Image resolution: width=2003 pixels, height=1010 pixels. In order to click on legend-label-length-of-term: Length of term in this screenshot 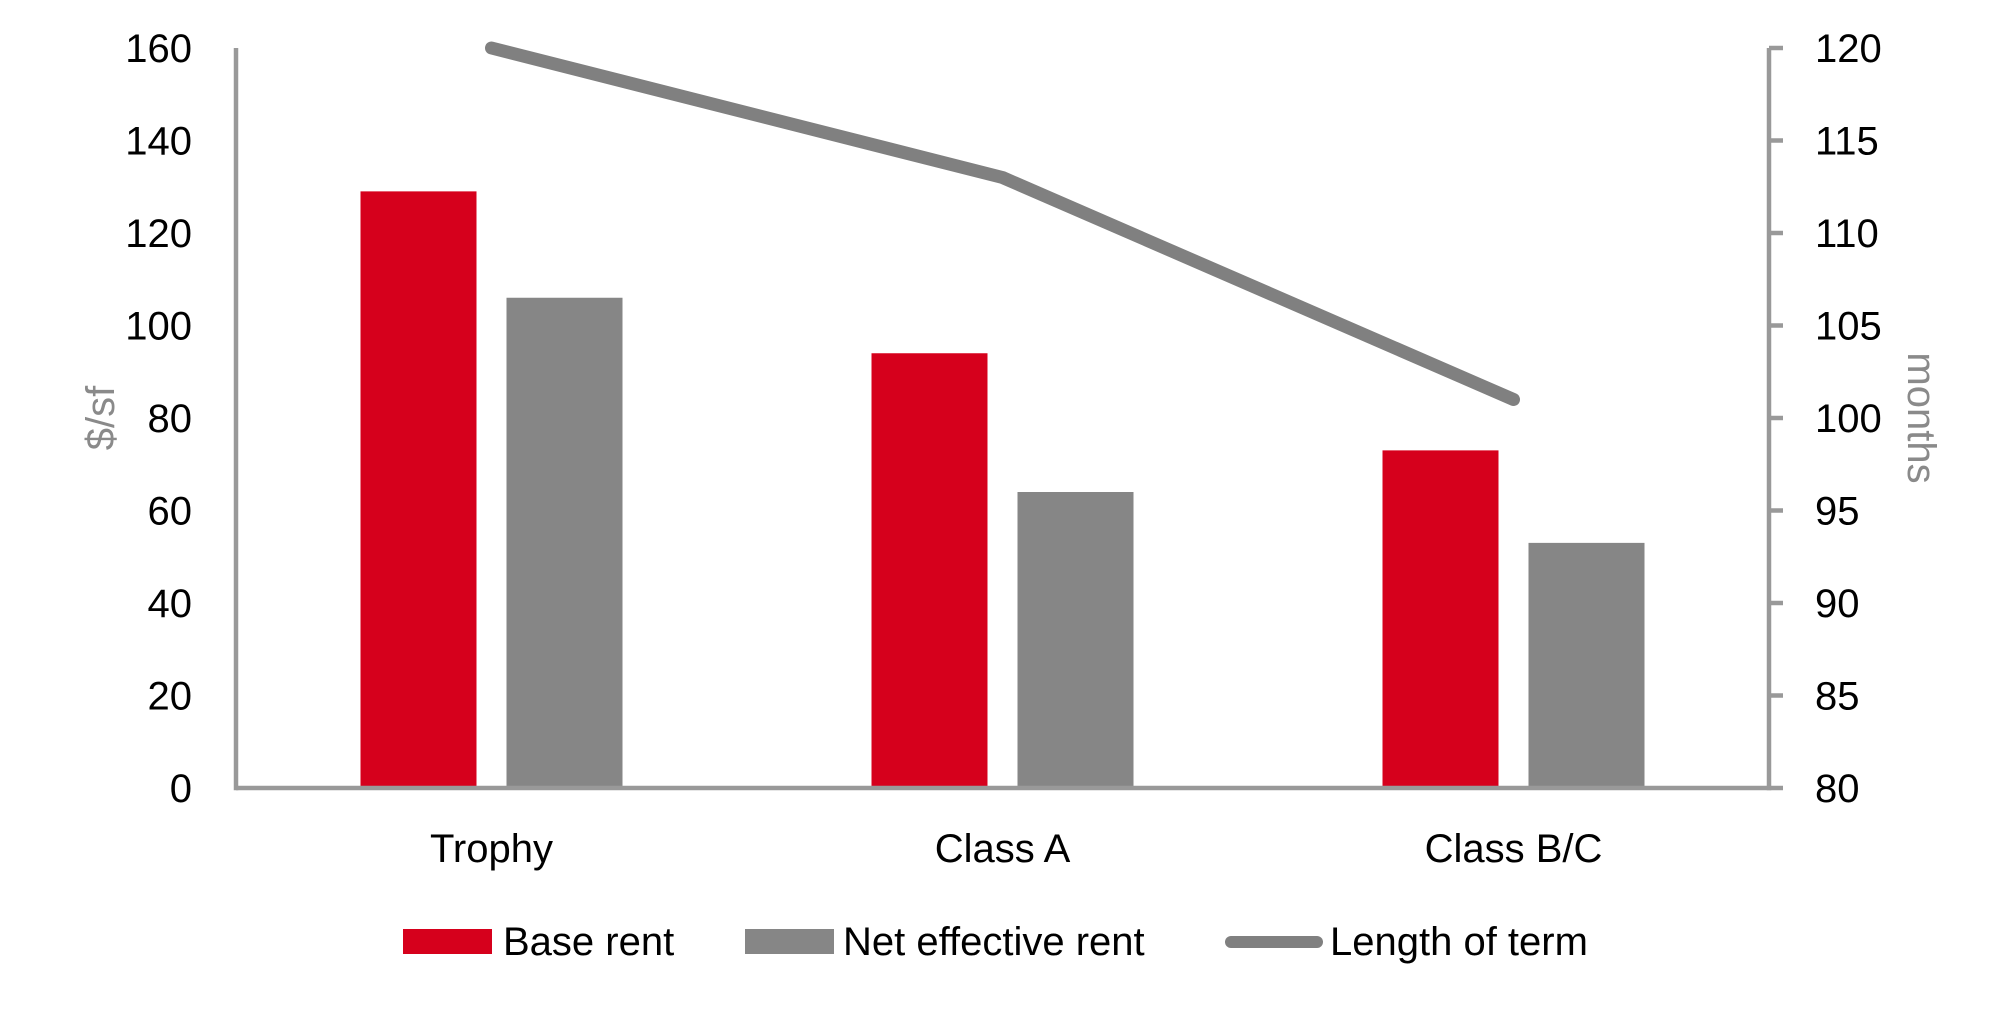, I will do `click(1459, 942)`.